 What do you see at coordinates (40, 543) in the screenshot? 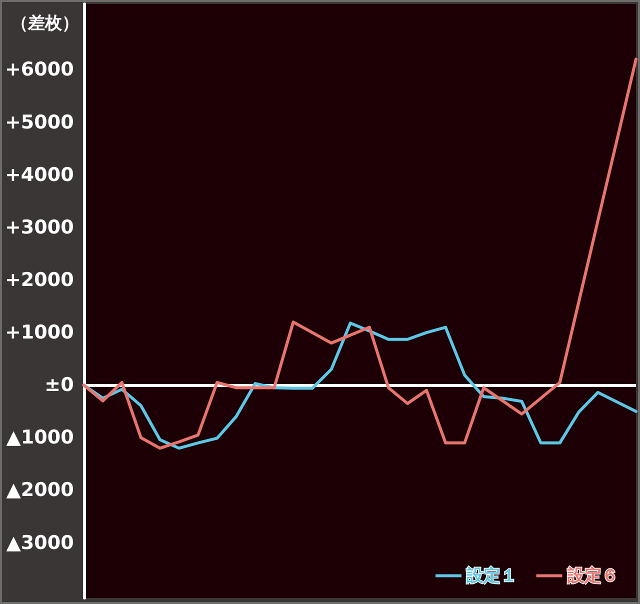
I see `y-tick-label: ▲3000` at bounding box center [40, 543].